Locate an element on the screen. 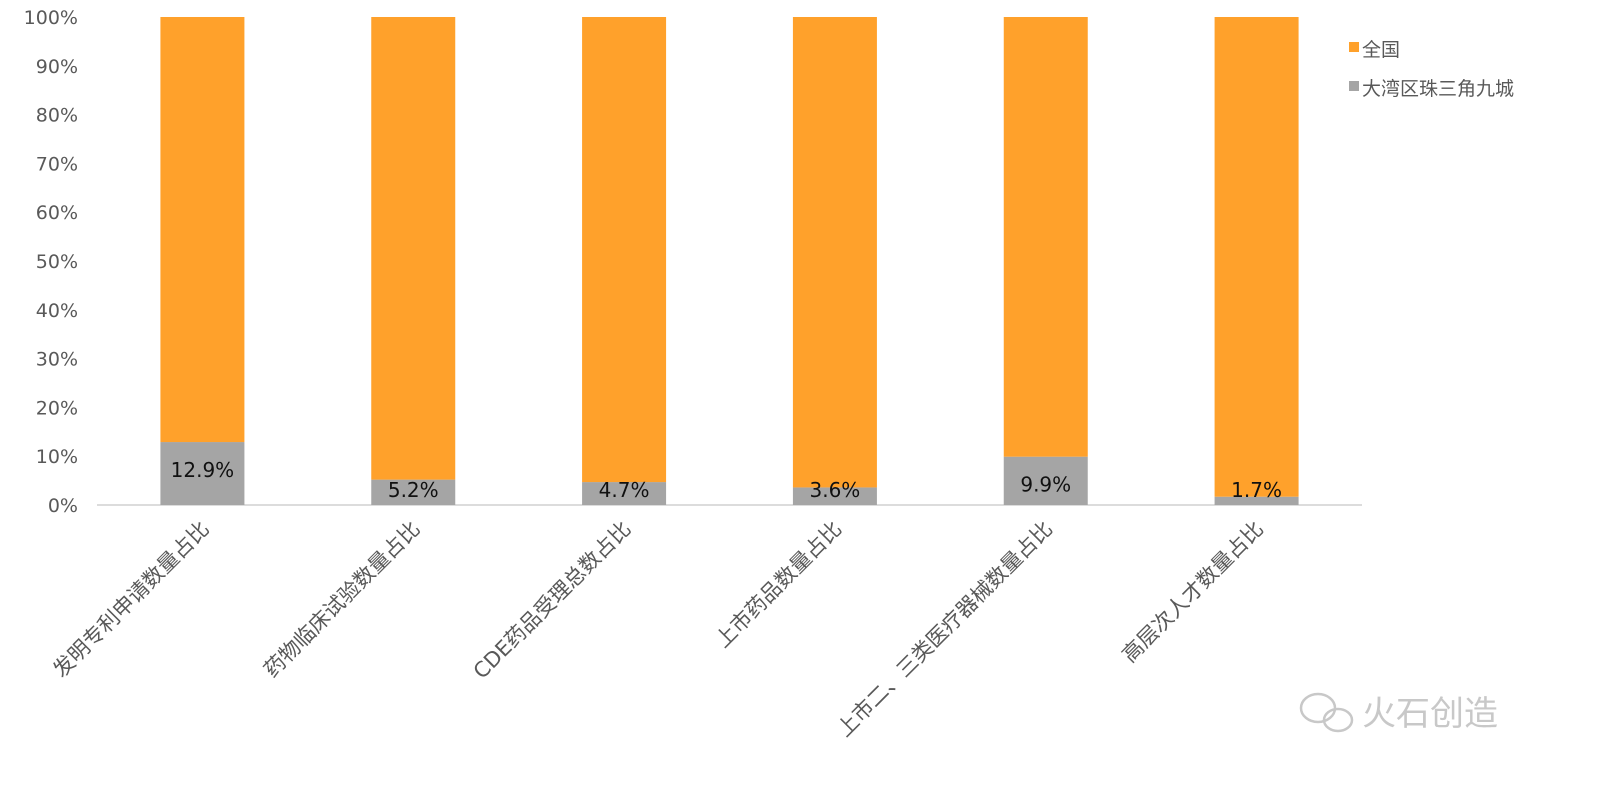 The width and height of the screenshot is (1600, 798). x-category-label: 药物临床试验数量占比 is located at coordinates (341, 599).